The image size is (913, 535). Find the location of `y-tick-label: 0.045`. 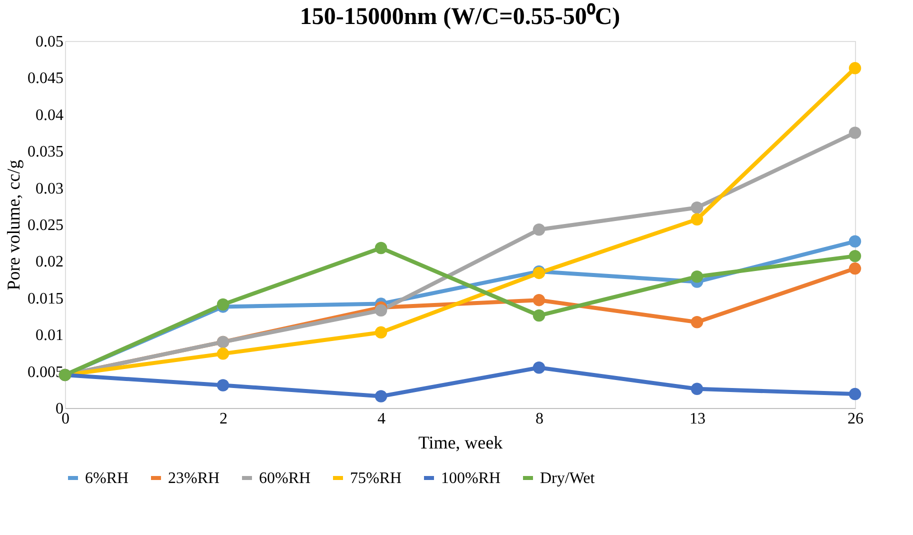

y-tick-label: 0.045 is located at coordinates (46, 79).